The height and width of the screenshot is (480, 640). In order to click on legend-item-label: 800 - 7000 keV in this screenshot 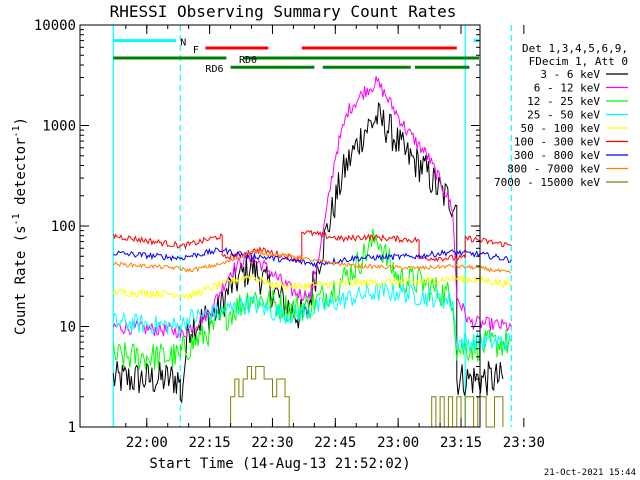, I will do `click(553, 169)`.